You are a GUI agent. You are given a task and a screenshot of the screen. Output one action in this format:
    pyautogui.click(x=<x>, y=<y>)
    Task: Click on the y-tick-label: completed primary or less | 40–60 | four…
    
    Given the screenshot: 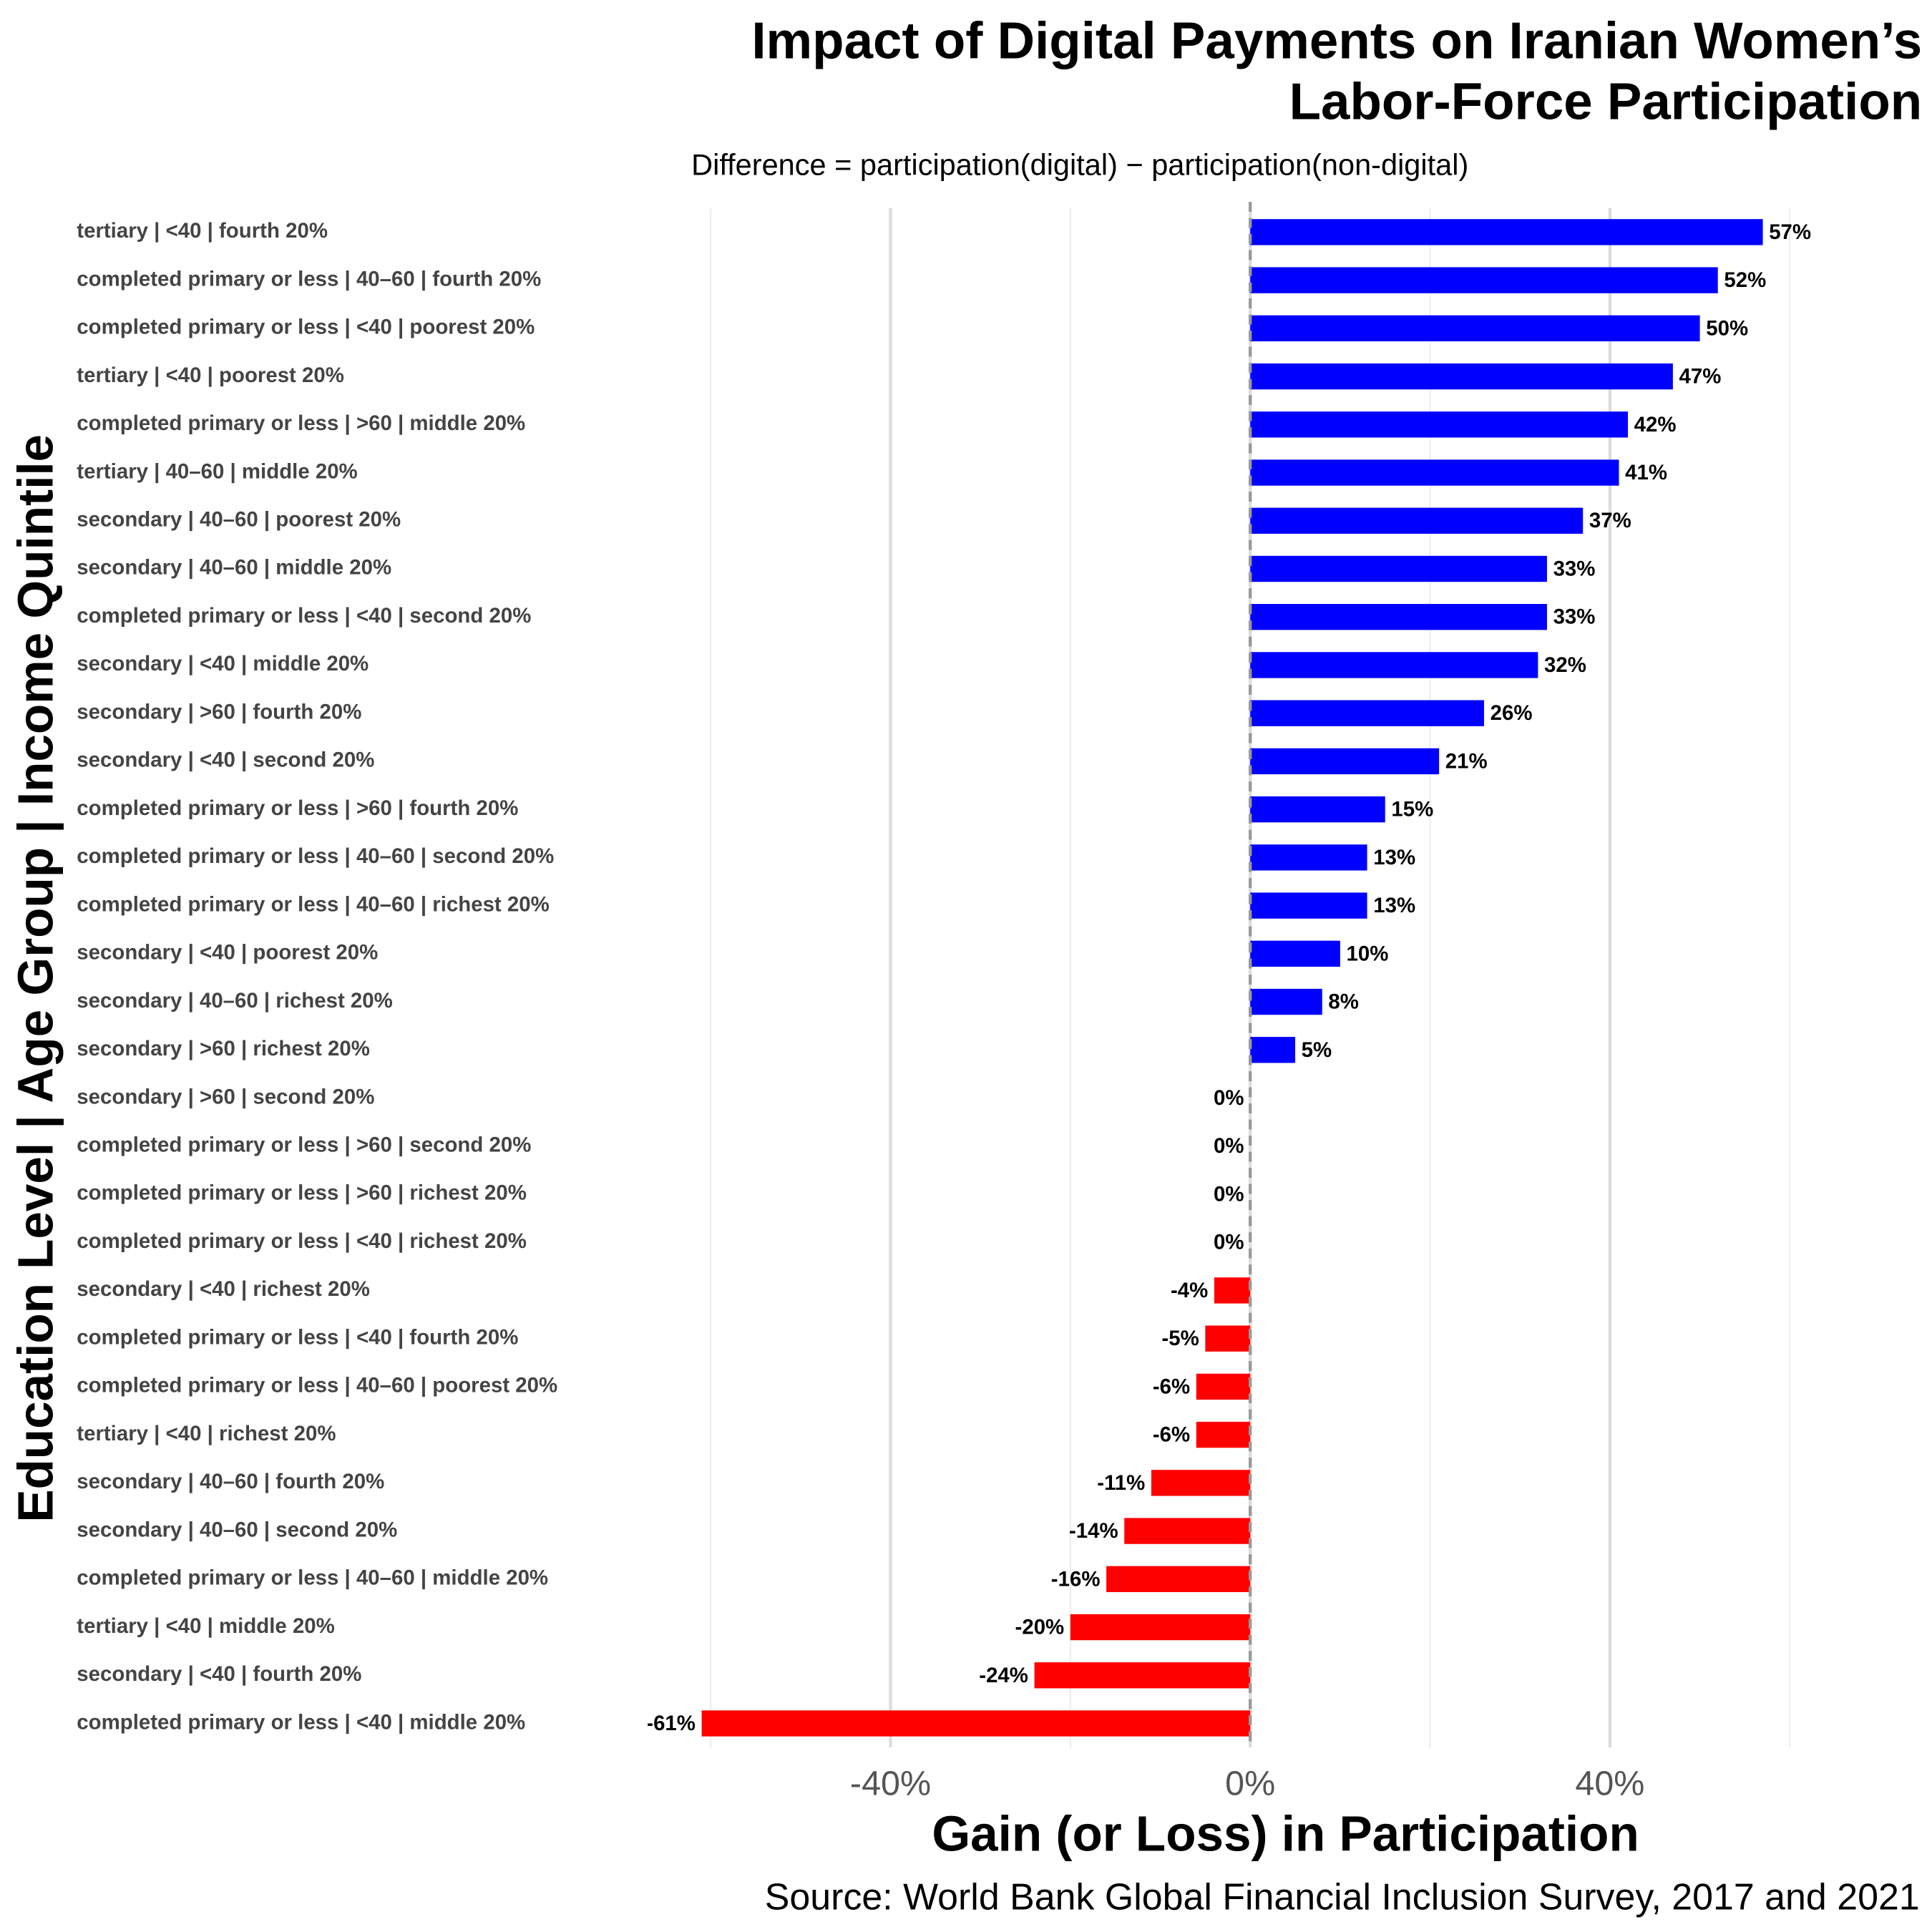 What is the action you would take?
    pyautogui.click(x=309, y=279)
    